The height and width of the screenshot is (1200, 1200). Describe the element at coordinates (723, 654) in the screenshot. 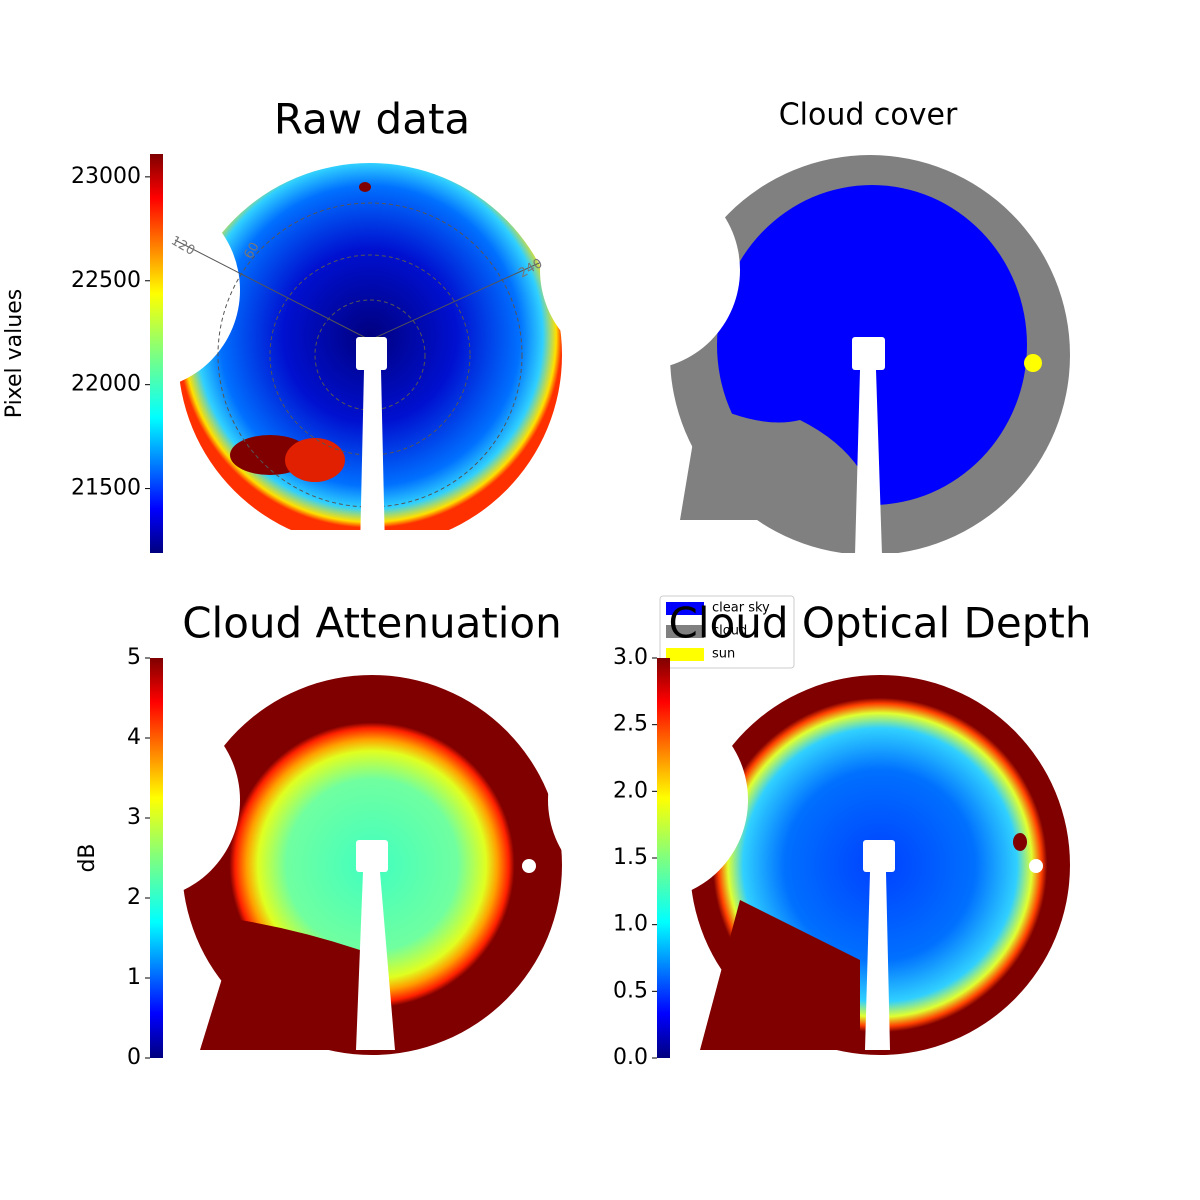

I see `legend-label: sun` at that location.